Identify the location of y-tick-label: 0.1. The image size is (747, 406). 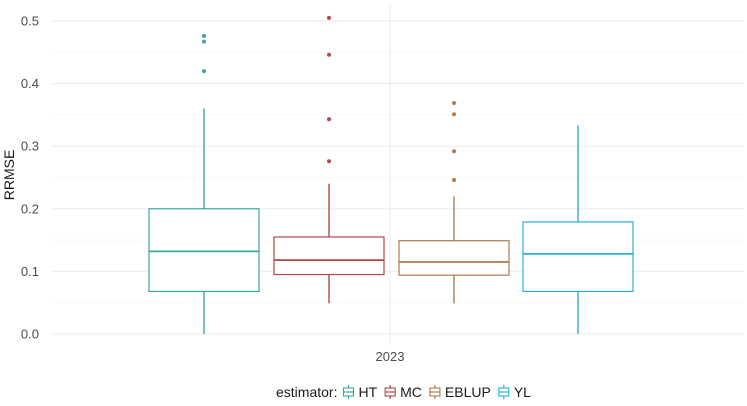
(30, 271).